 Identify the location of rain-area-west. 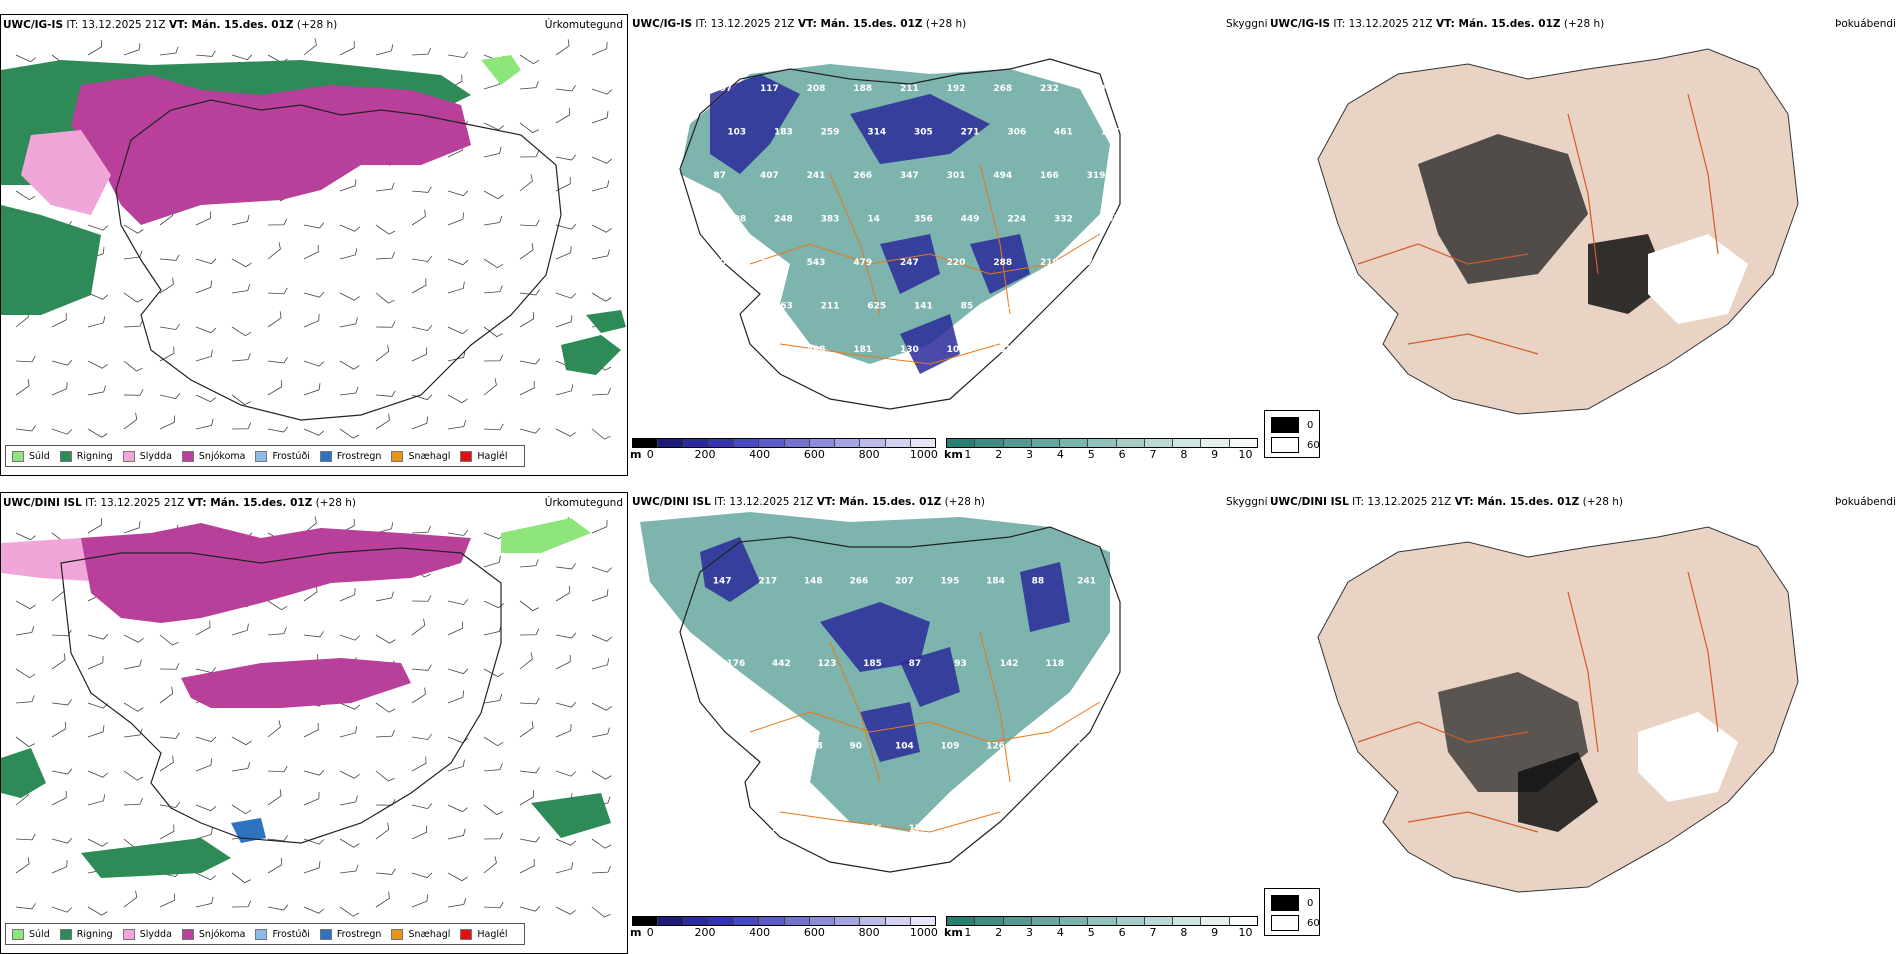
(51, 260).